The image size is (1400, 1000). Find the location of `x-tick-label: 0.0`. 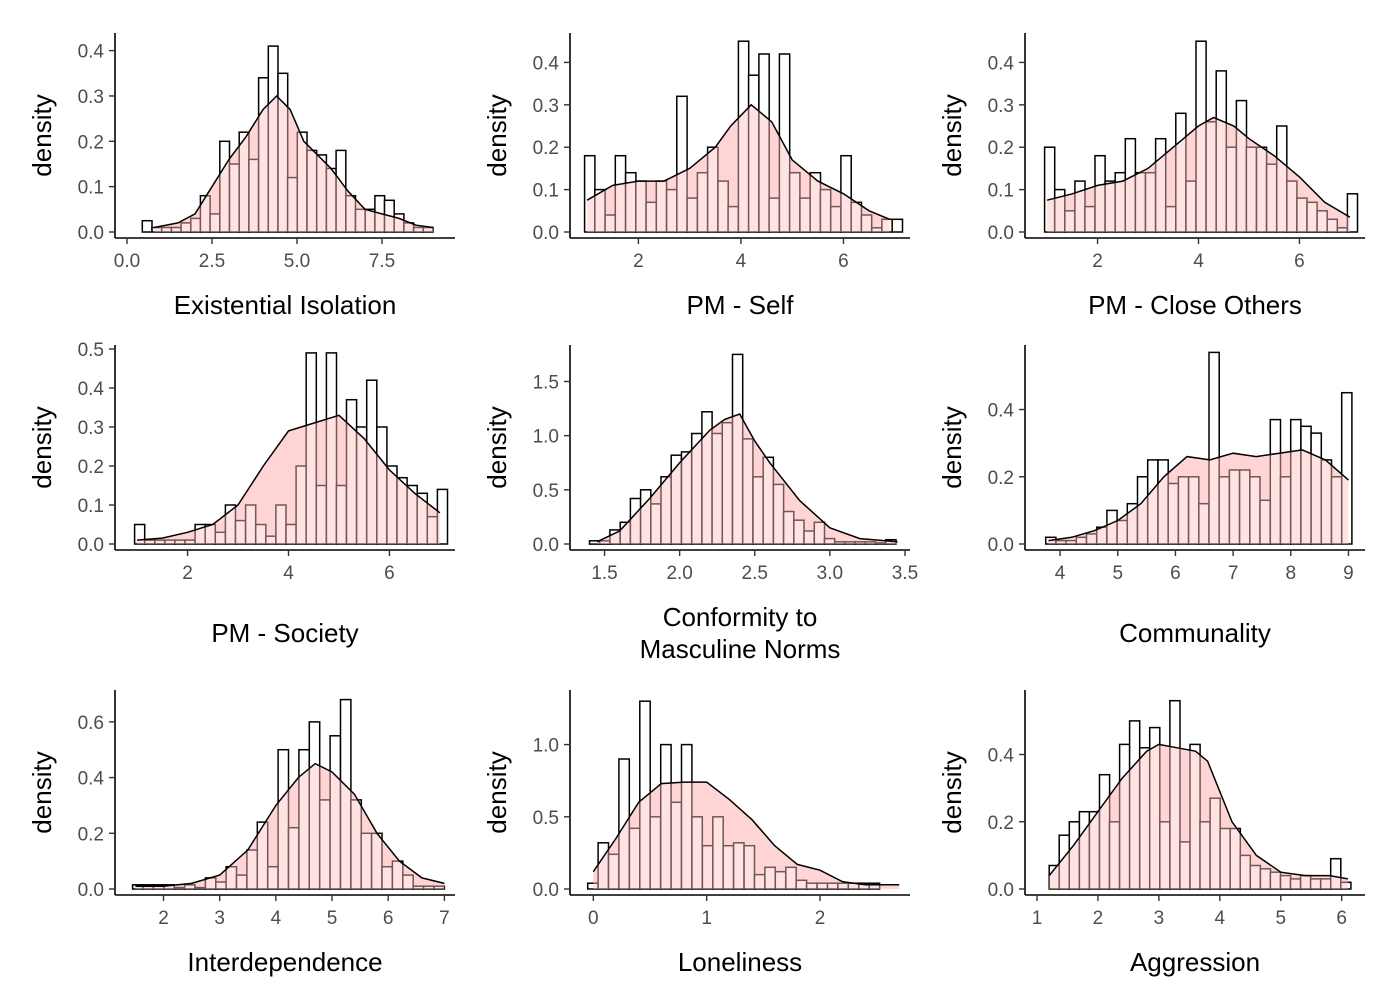

x-tick-label: 0.0 is located at coordinates (127, 261).